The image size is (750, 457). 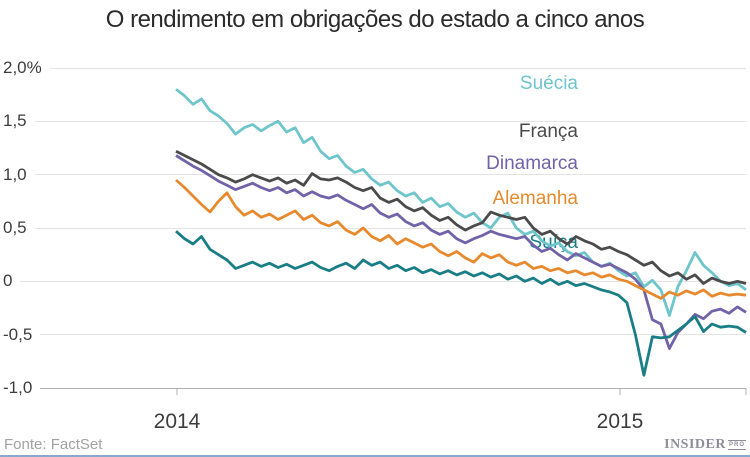 What do you see at coordinates (620, 421) in the screenshot?
I see `x-axis-tick-label: 2015` at bounding box center [620, 421].